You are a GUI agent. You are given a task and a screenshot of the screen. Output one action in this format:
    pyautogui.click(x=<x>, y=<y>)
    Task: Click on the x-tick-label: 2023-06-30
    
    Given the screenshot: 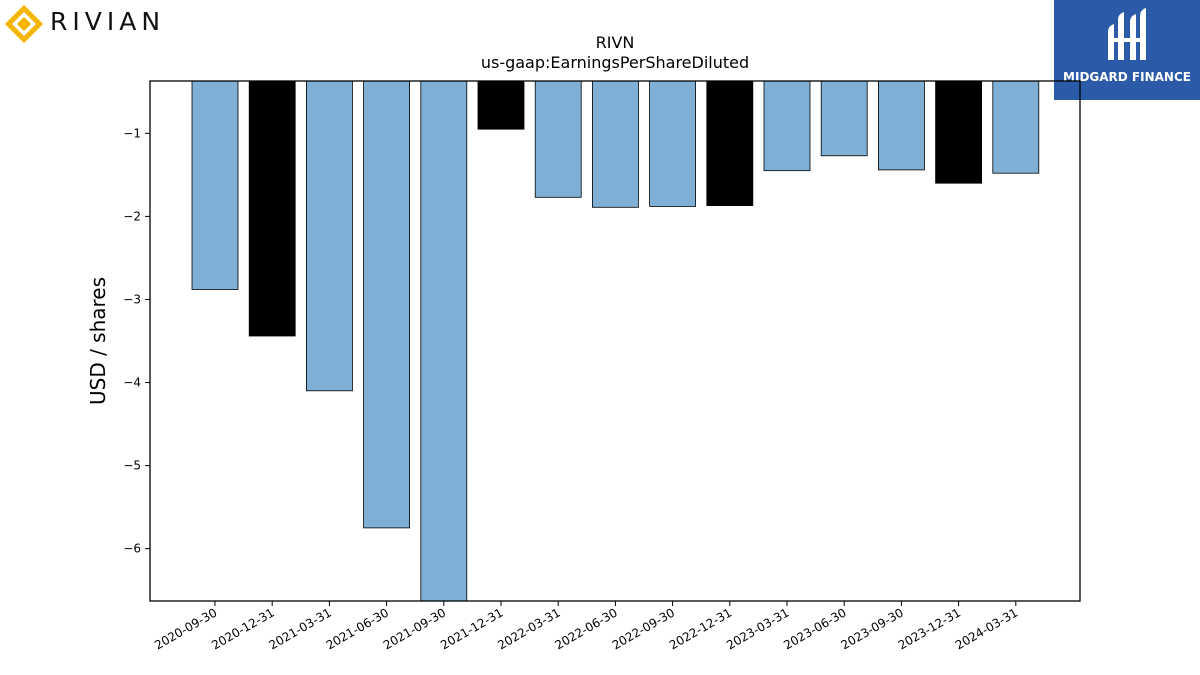 What is the action you would take?
    pyautogui.click(x=814, y=628)
    